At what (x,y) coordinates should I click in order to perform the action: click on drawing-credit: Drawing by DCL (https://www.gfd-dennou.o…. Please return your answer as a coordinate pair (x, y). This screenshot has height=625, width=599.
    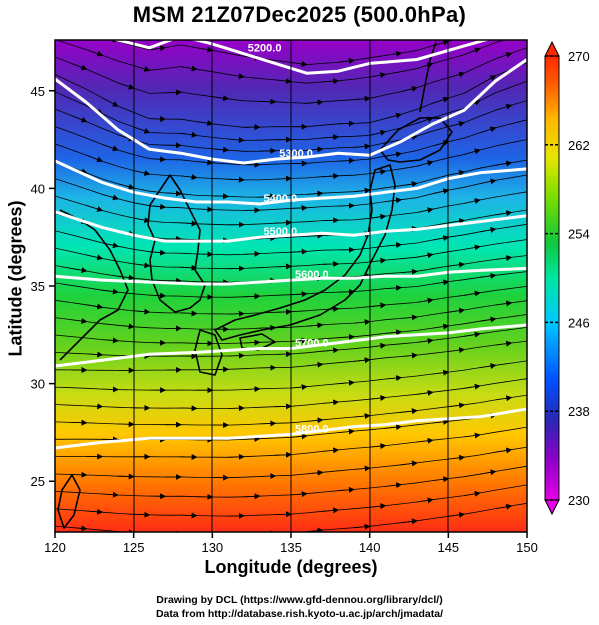
    Looking at the image, I should click on (299, 600).